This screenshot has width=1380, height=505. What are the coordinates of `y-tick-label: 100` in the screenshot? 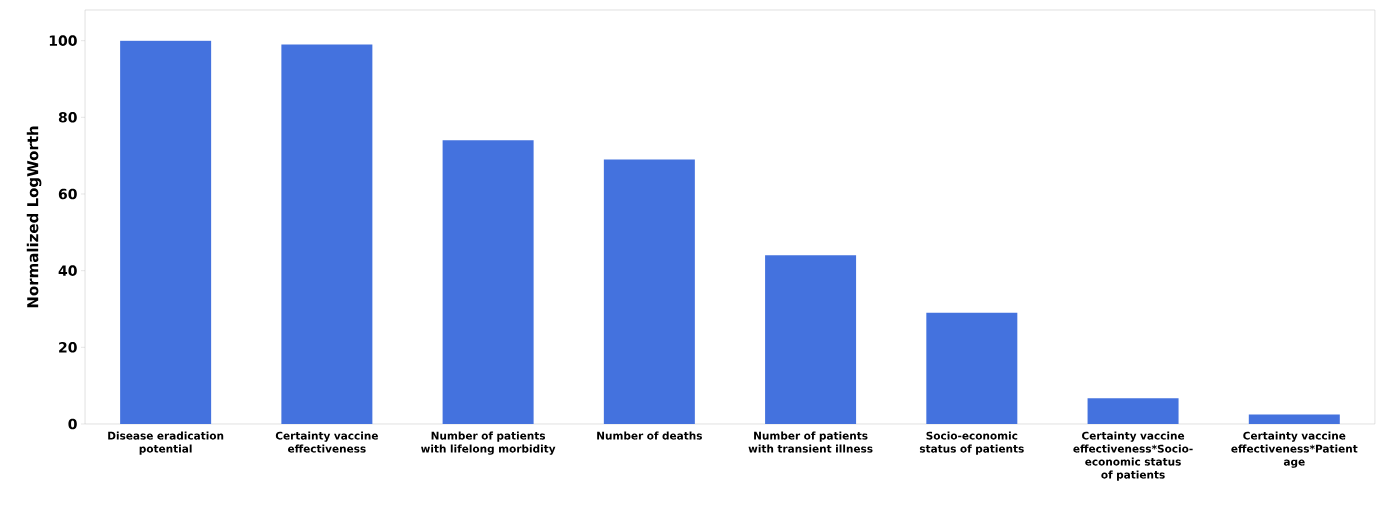 It's located at (63, 40).